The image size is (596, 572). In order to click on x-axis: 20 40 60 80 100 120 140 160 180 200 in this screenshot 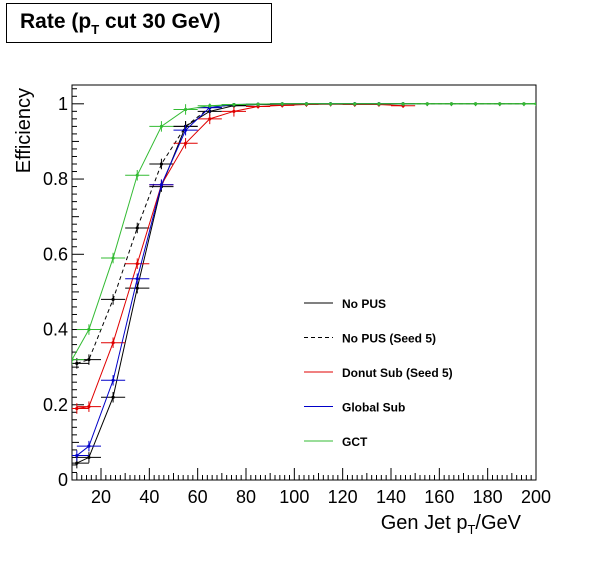, I will do `click(313, 487)`.